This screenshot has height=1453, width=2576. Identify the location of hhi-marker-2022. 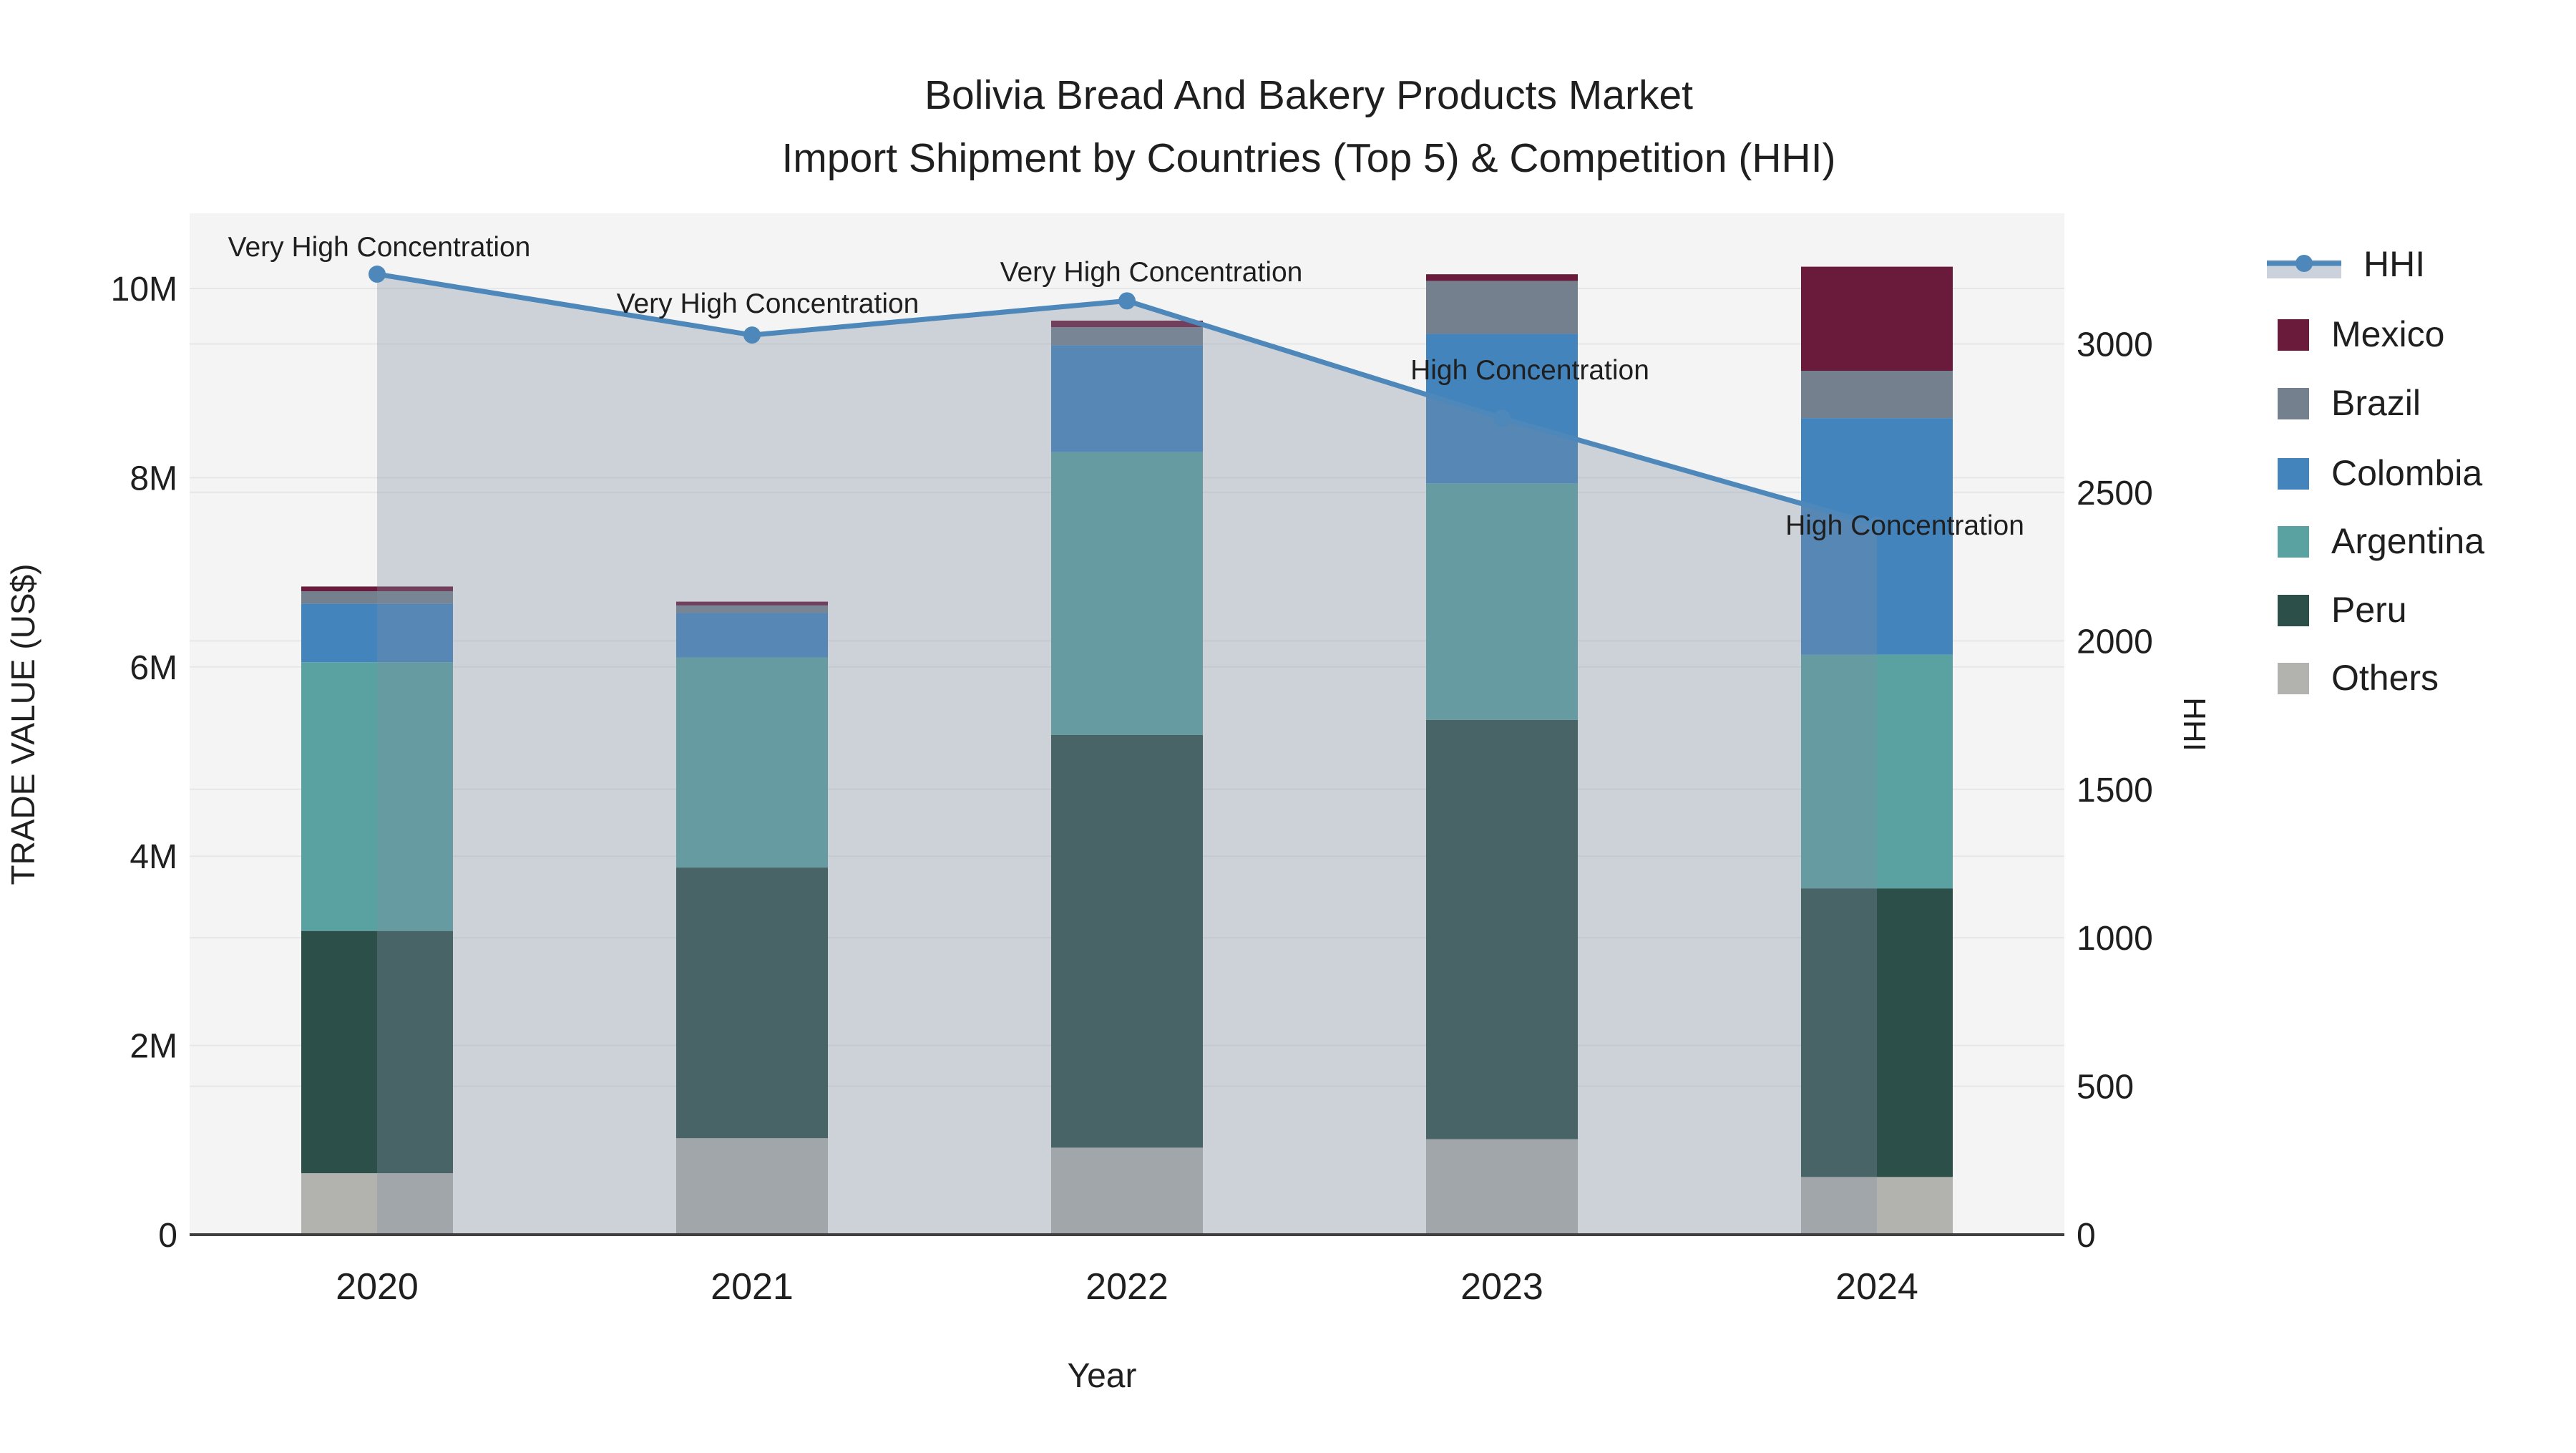
(1127, 301).